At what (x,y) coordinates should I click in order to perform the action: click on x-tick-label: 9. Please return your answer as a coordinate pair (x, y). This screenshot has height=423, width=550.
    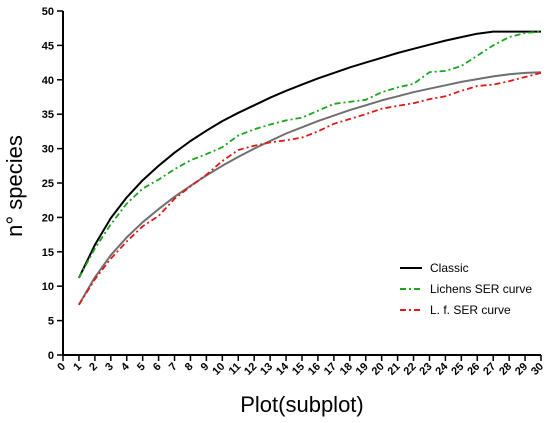
    Looking at the image, I should click on (205, 367).